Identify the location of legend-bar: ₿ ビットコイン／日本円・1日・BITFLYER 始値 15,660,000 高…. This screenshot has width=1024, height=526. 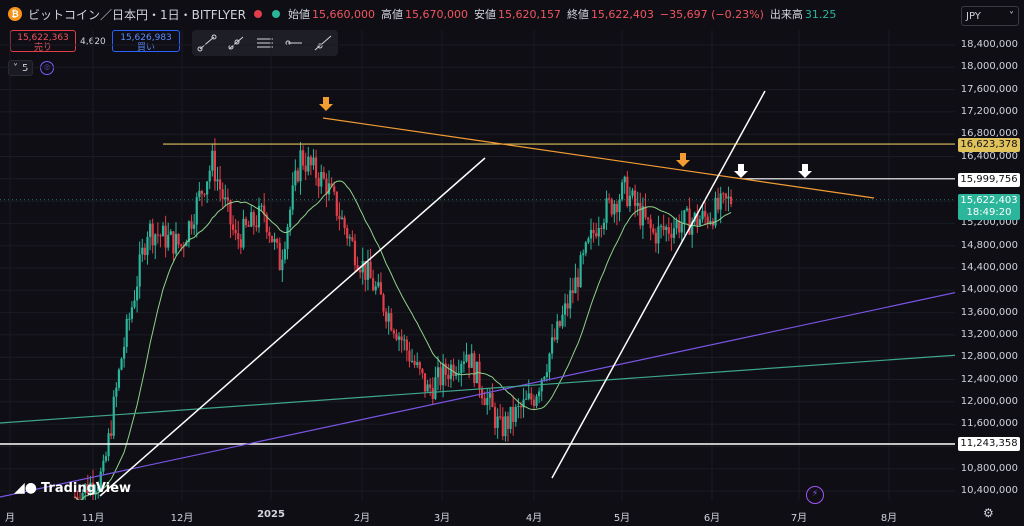
(477, 14).